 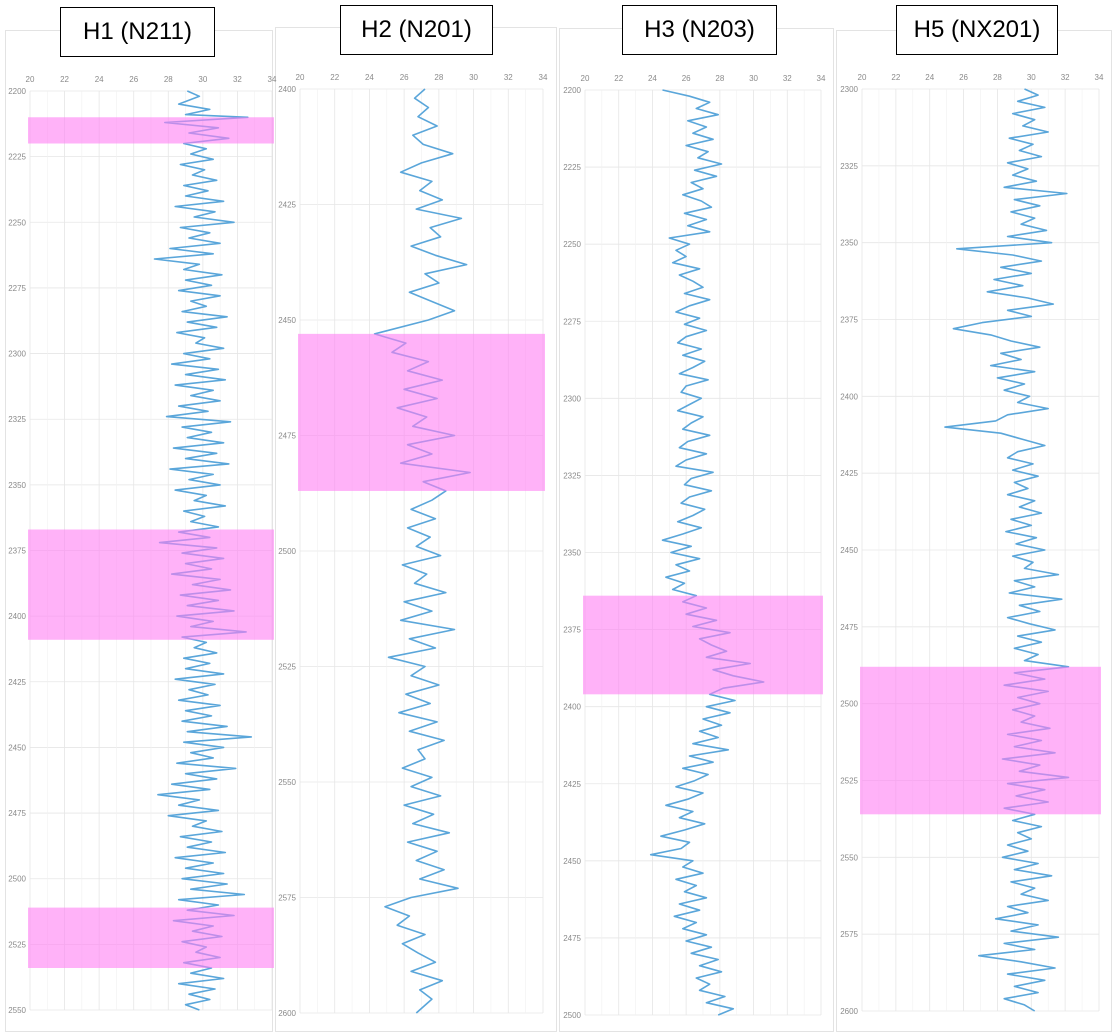 What do you see at coordinates (977, 30) in the screenshot?
I see `chart-title-h5: H5 (NX201)` at bounding box center [977, 30].